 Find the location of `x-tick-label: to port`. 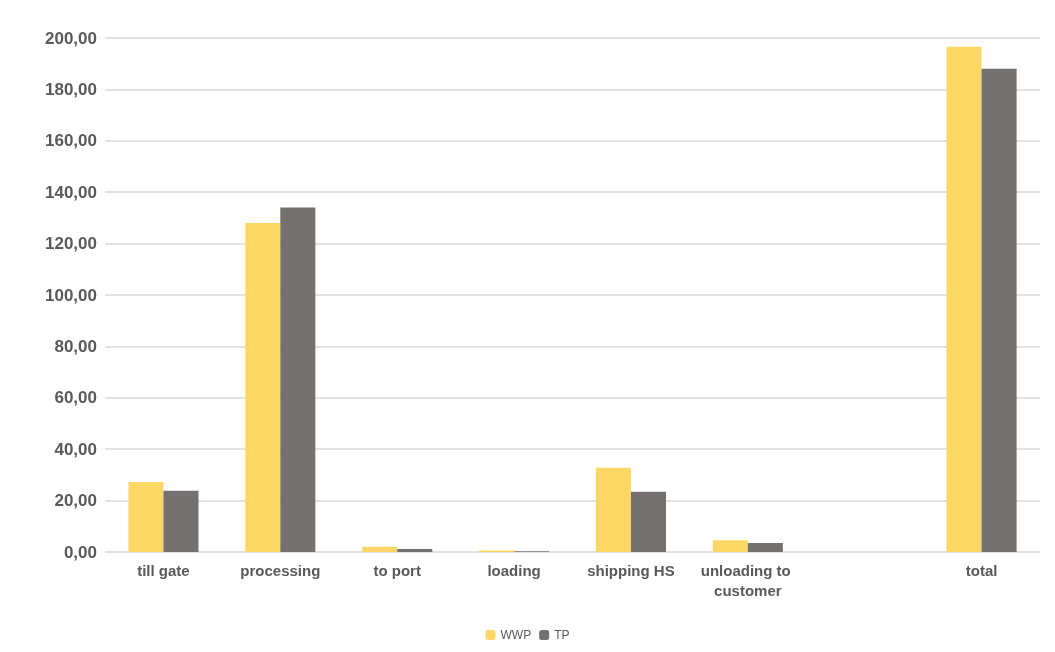

x-tick-label: to port is located at coordinates (397, 570).